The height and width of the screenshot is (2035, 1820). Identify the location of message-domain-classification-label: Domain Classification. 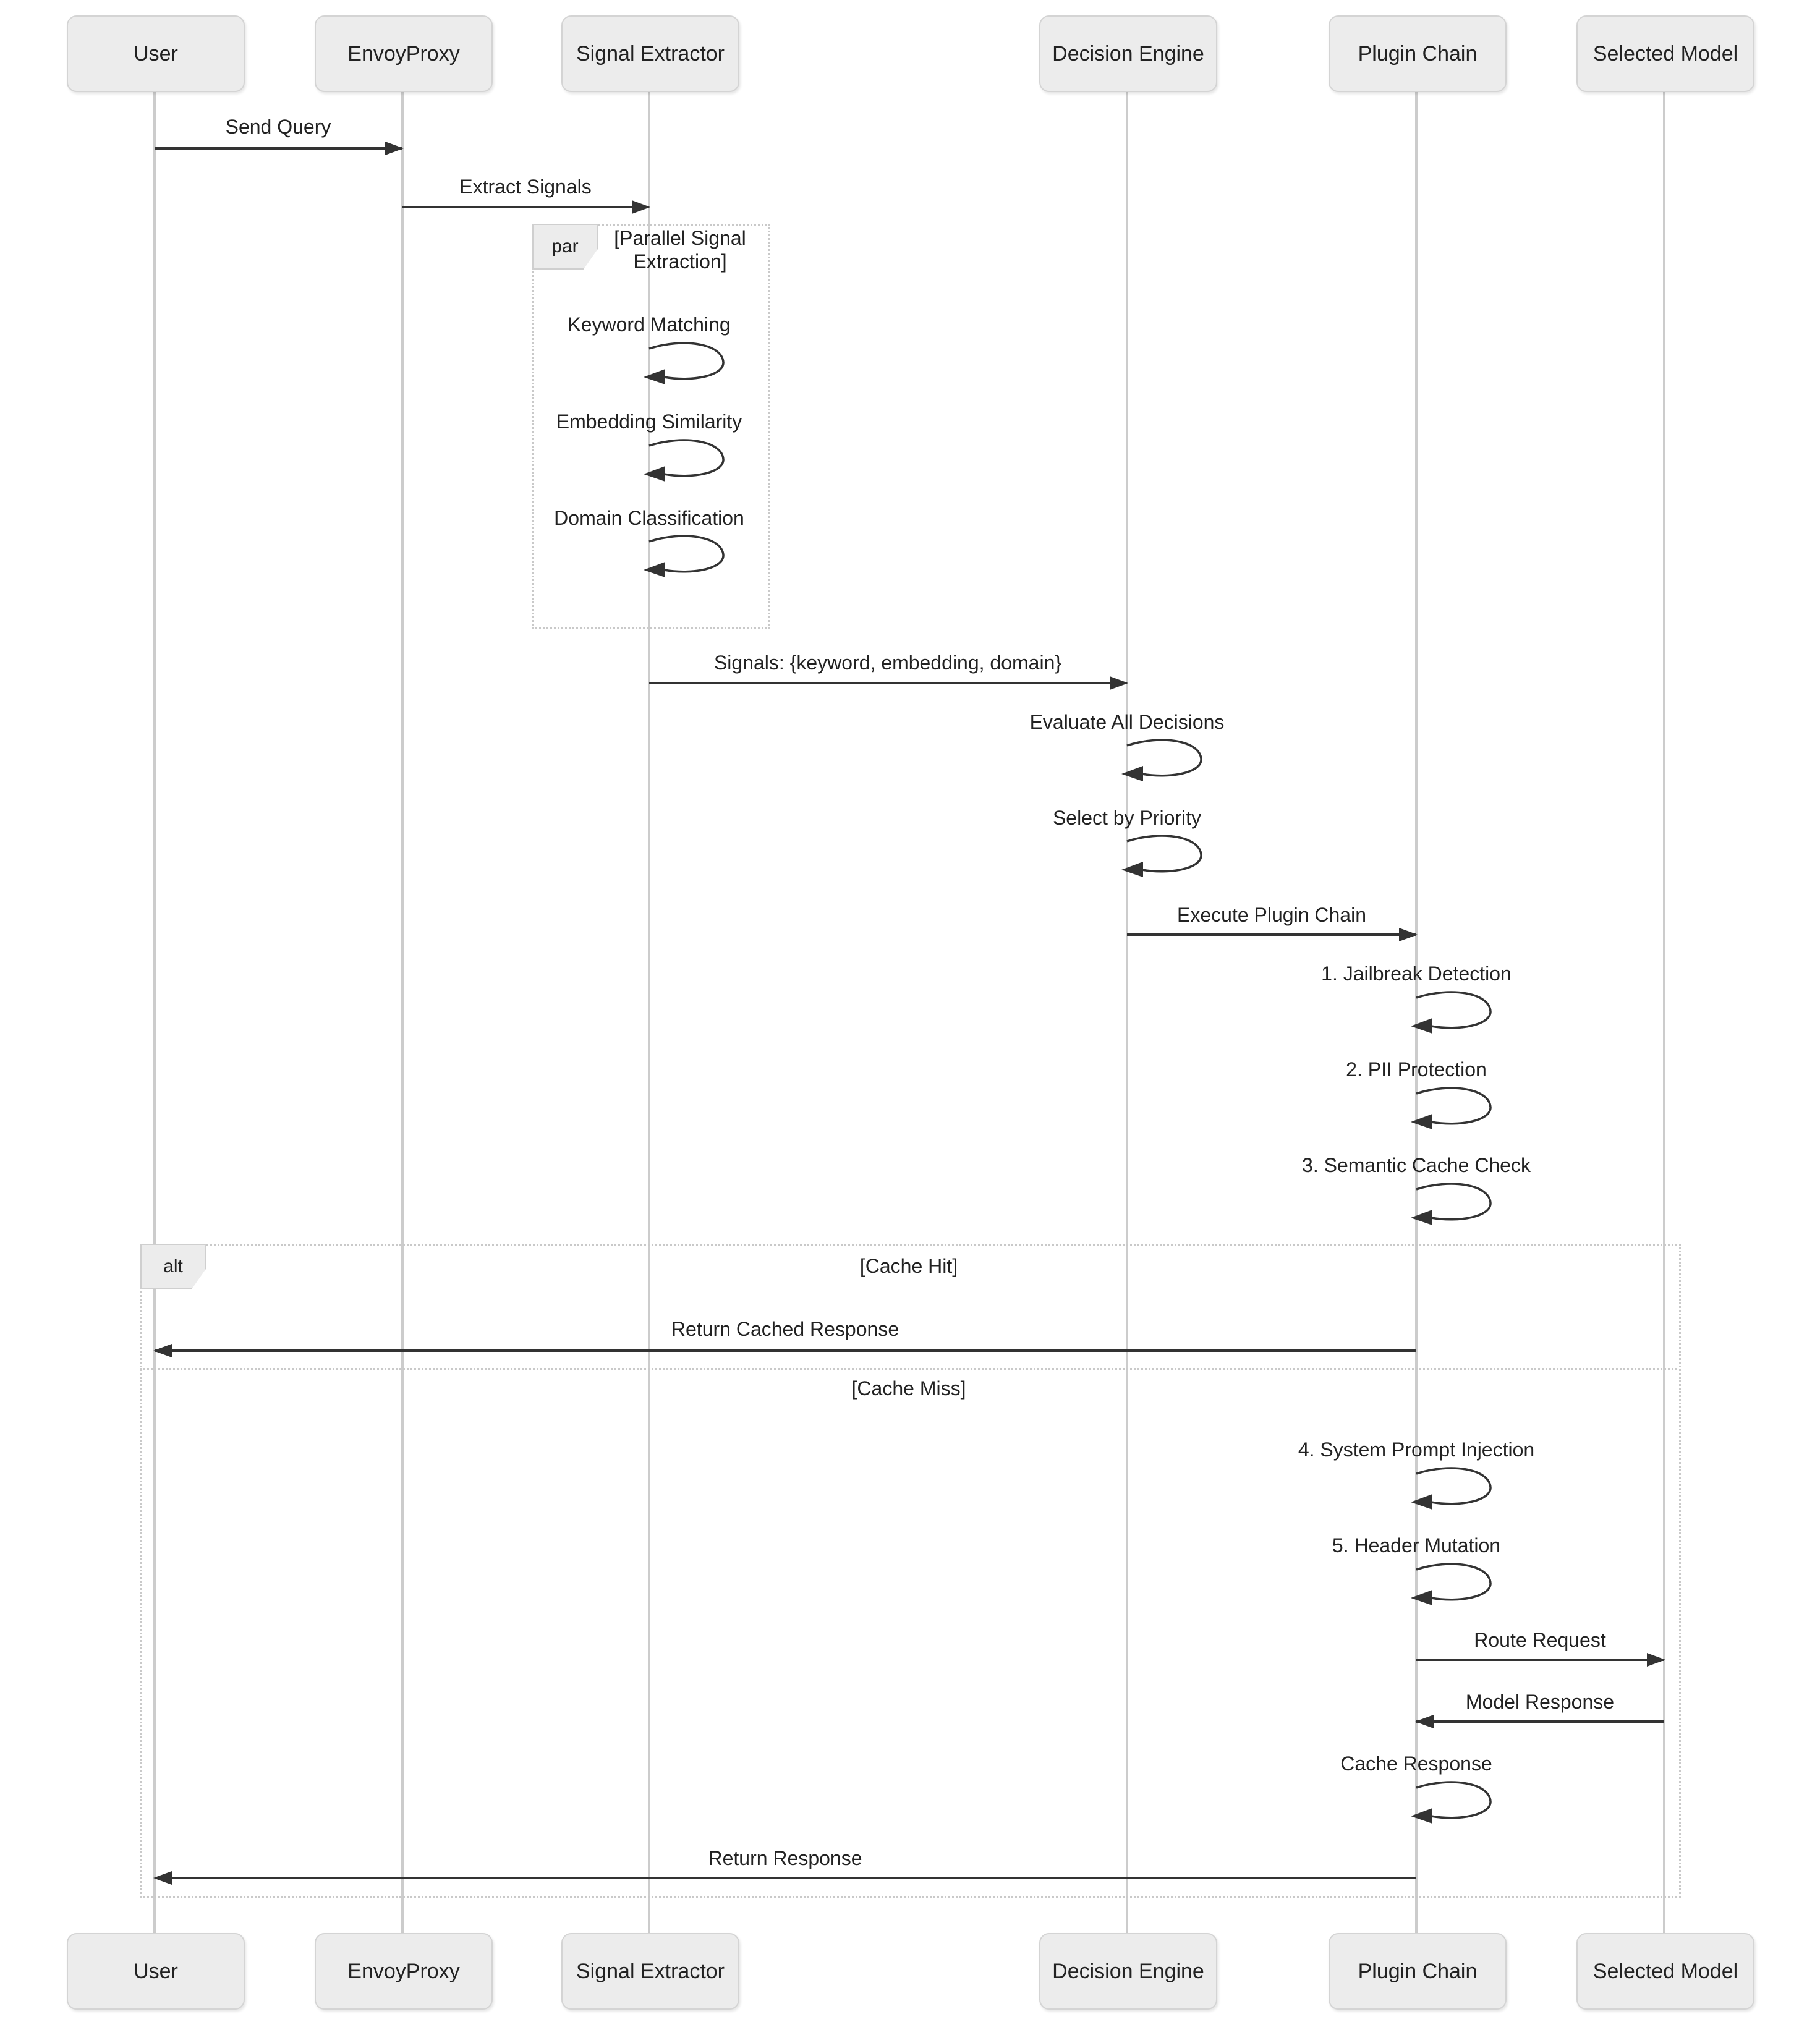
(649, 518).